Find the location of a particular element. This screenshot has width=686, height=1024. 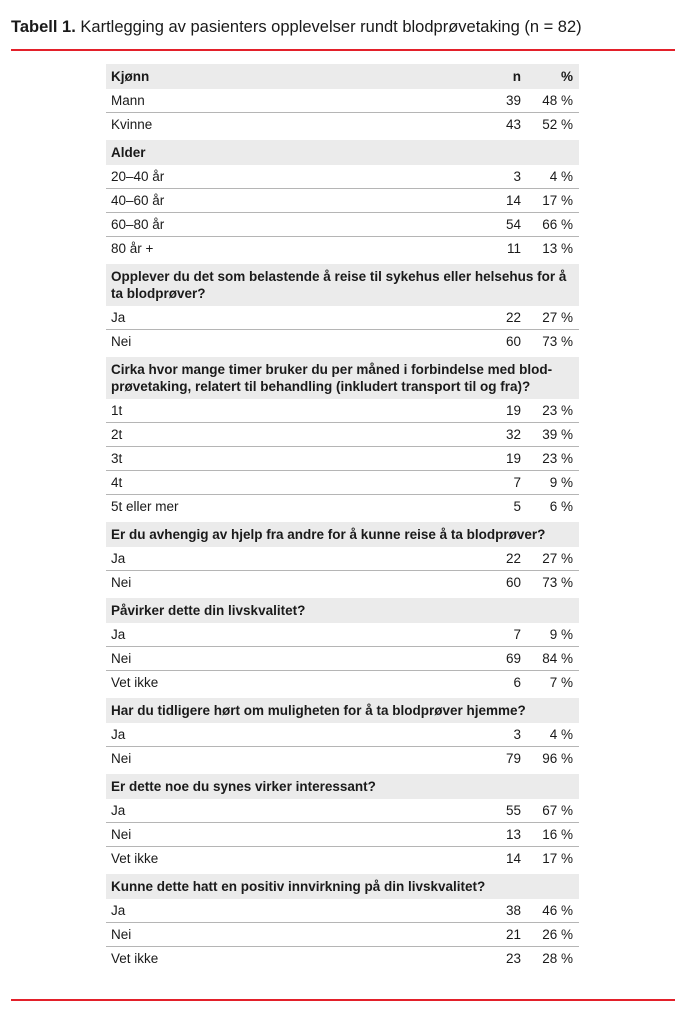

table-row: 20–40 år 3 4 % is located at coordinates (342, 177).